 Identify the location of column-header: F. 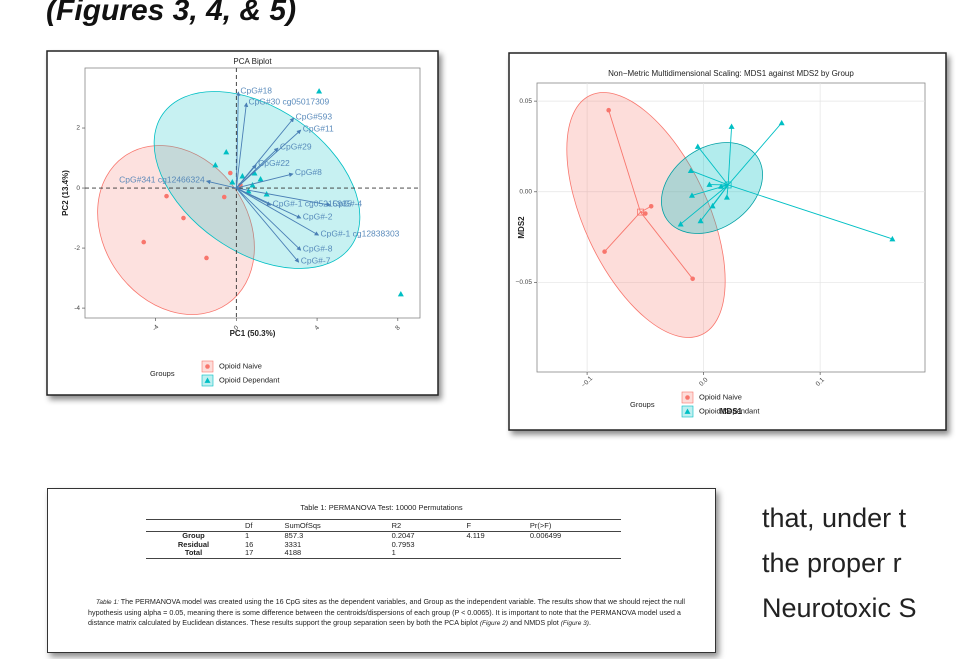
(494, 525).